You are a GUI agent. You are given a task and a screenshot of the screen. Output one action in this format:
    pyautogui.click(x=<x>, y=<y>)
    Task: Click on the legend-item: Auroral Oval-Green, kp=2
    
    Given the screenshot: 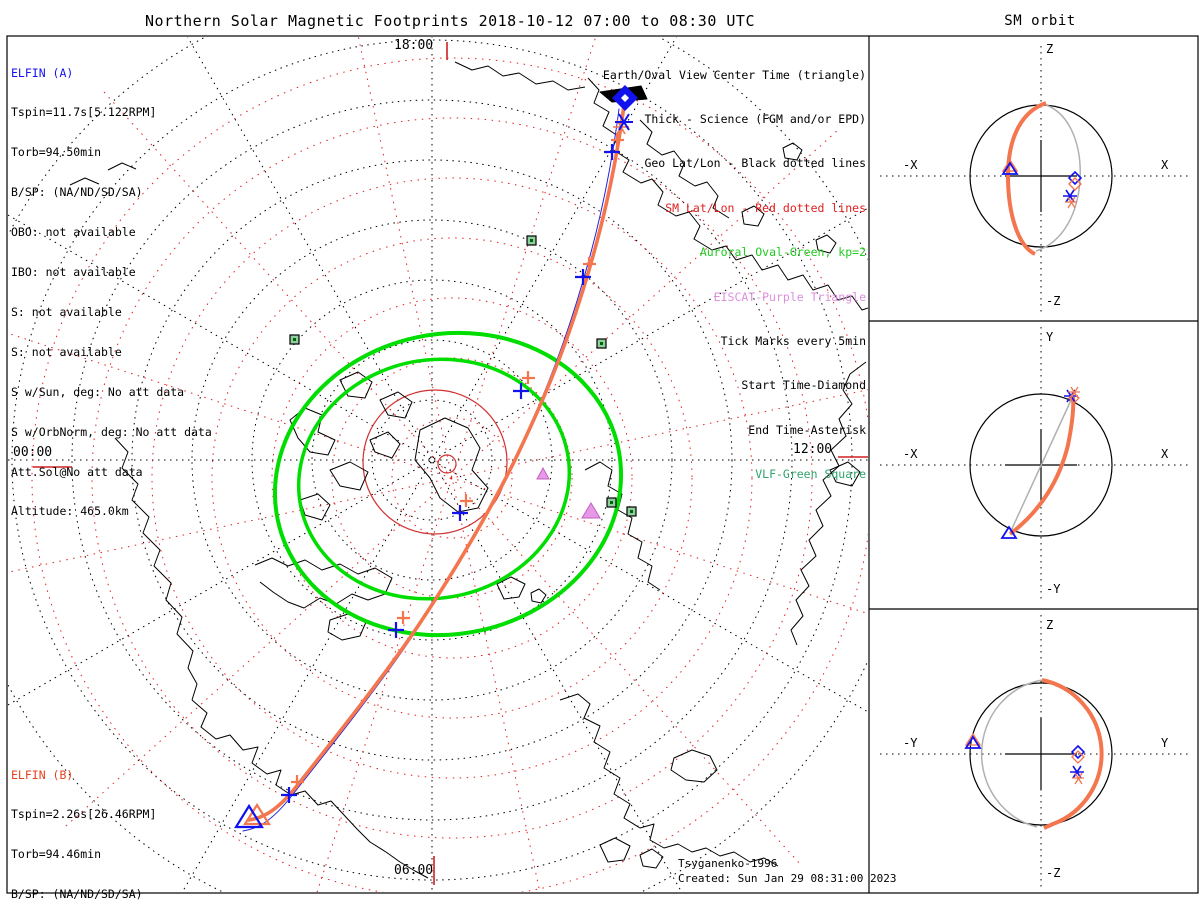 What is the action you would take?
    pyautogui.click(x=782, y=252)
    